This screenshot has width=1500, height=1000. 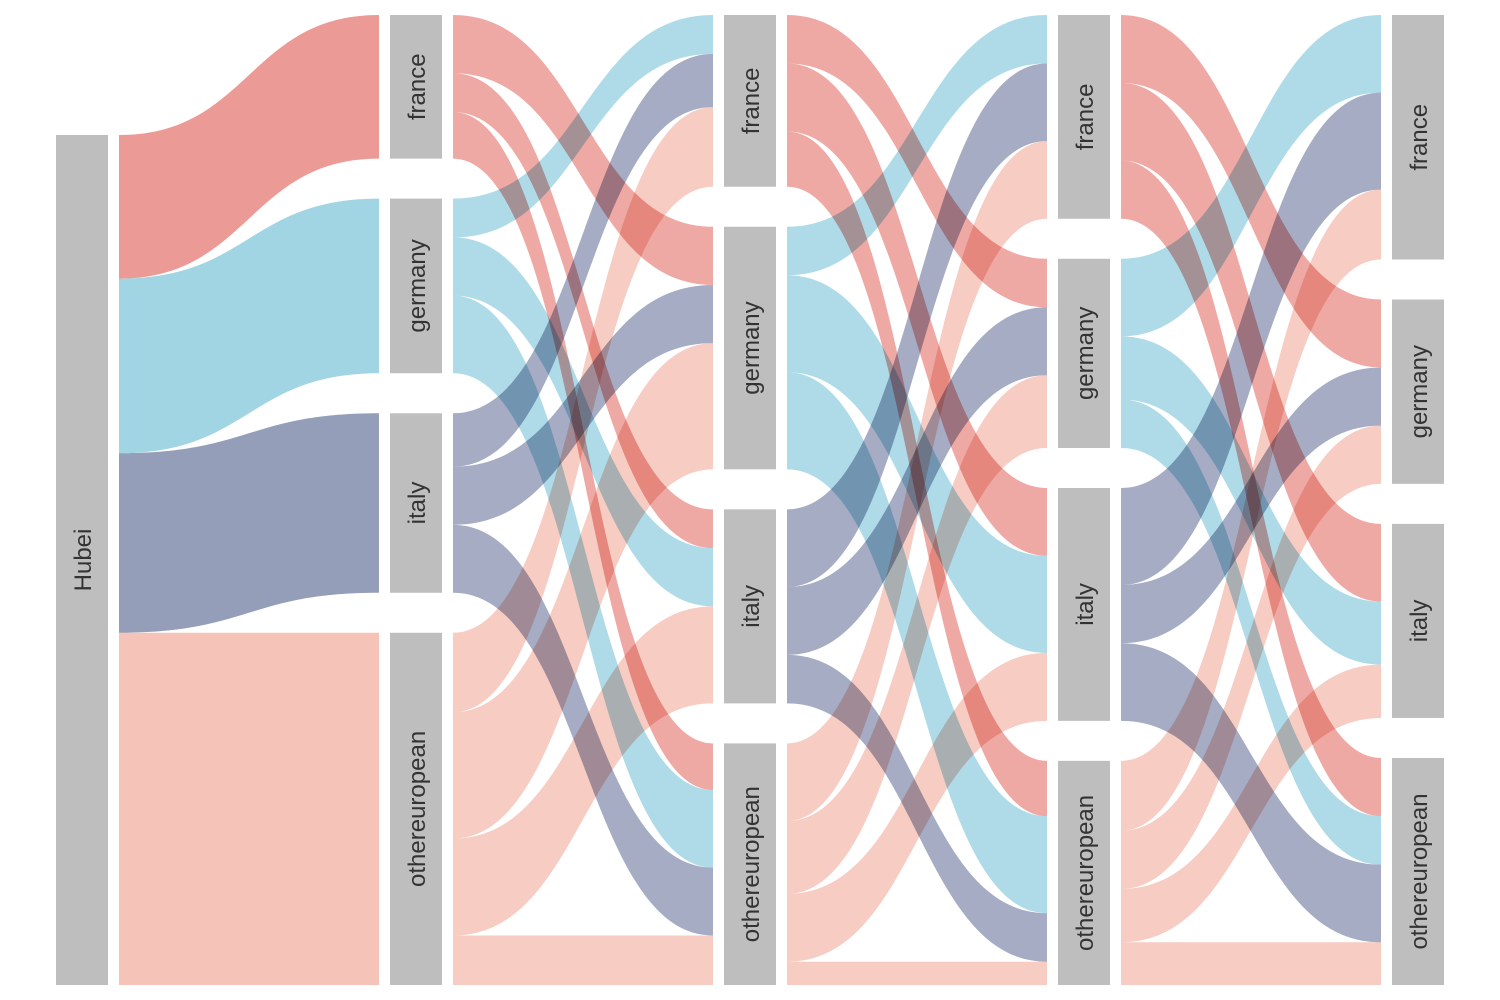 I want to click on node-stage4-germany: germany, so click(x=1418, y=391).